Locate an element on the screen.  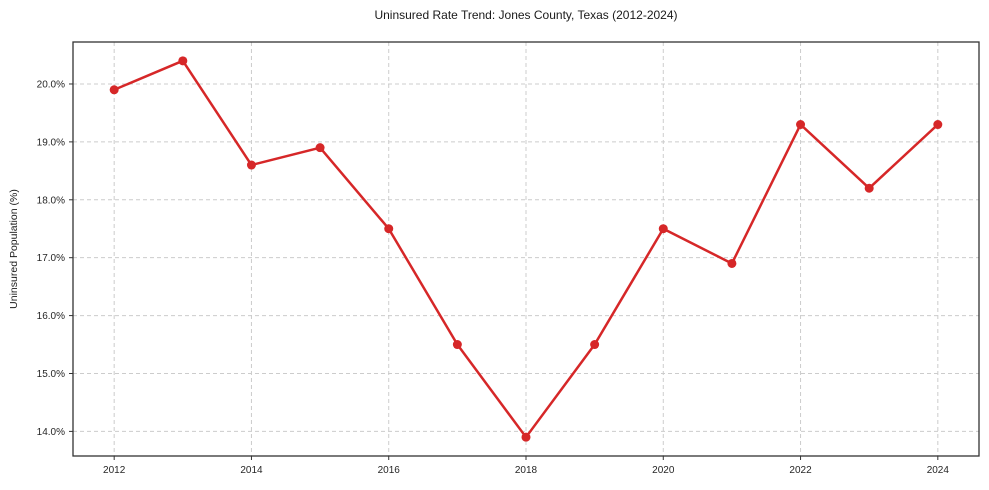
y-tick-label: 19.0% is located at coordinates (51, 142).